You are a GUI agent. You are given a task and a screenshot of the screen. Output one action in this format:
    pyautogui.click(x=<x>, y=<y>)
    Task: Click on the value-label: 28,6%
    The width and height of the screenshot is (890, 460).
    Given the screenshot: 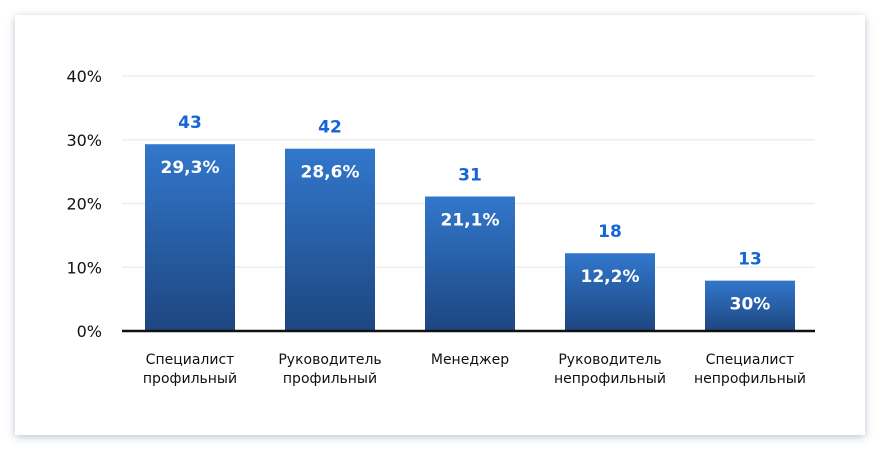 What is the action you would take?
    pyautogui.click(x=330, y=173)
    